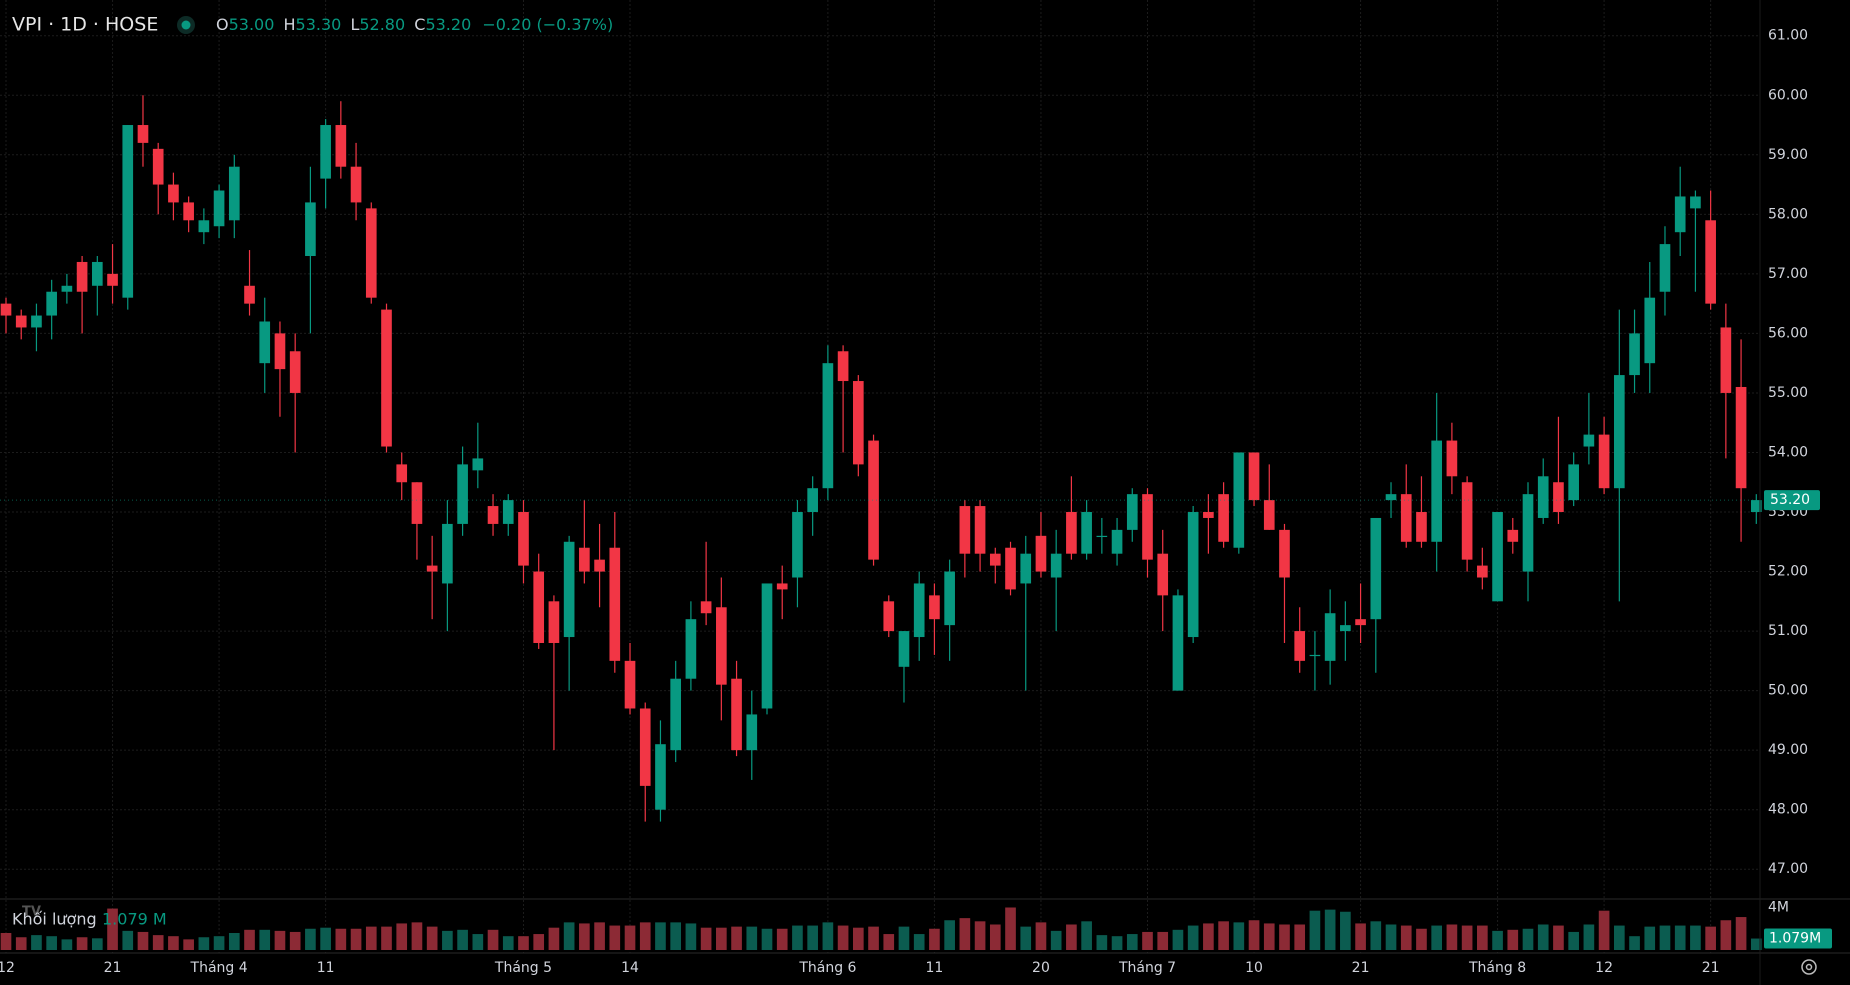 The image size is (1850, 985). I want to click on settings-icon, so click(1809, 967).